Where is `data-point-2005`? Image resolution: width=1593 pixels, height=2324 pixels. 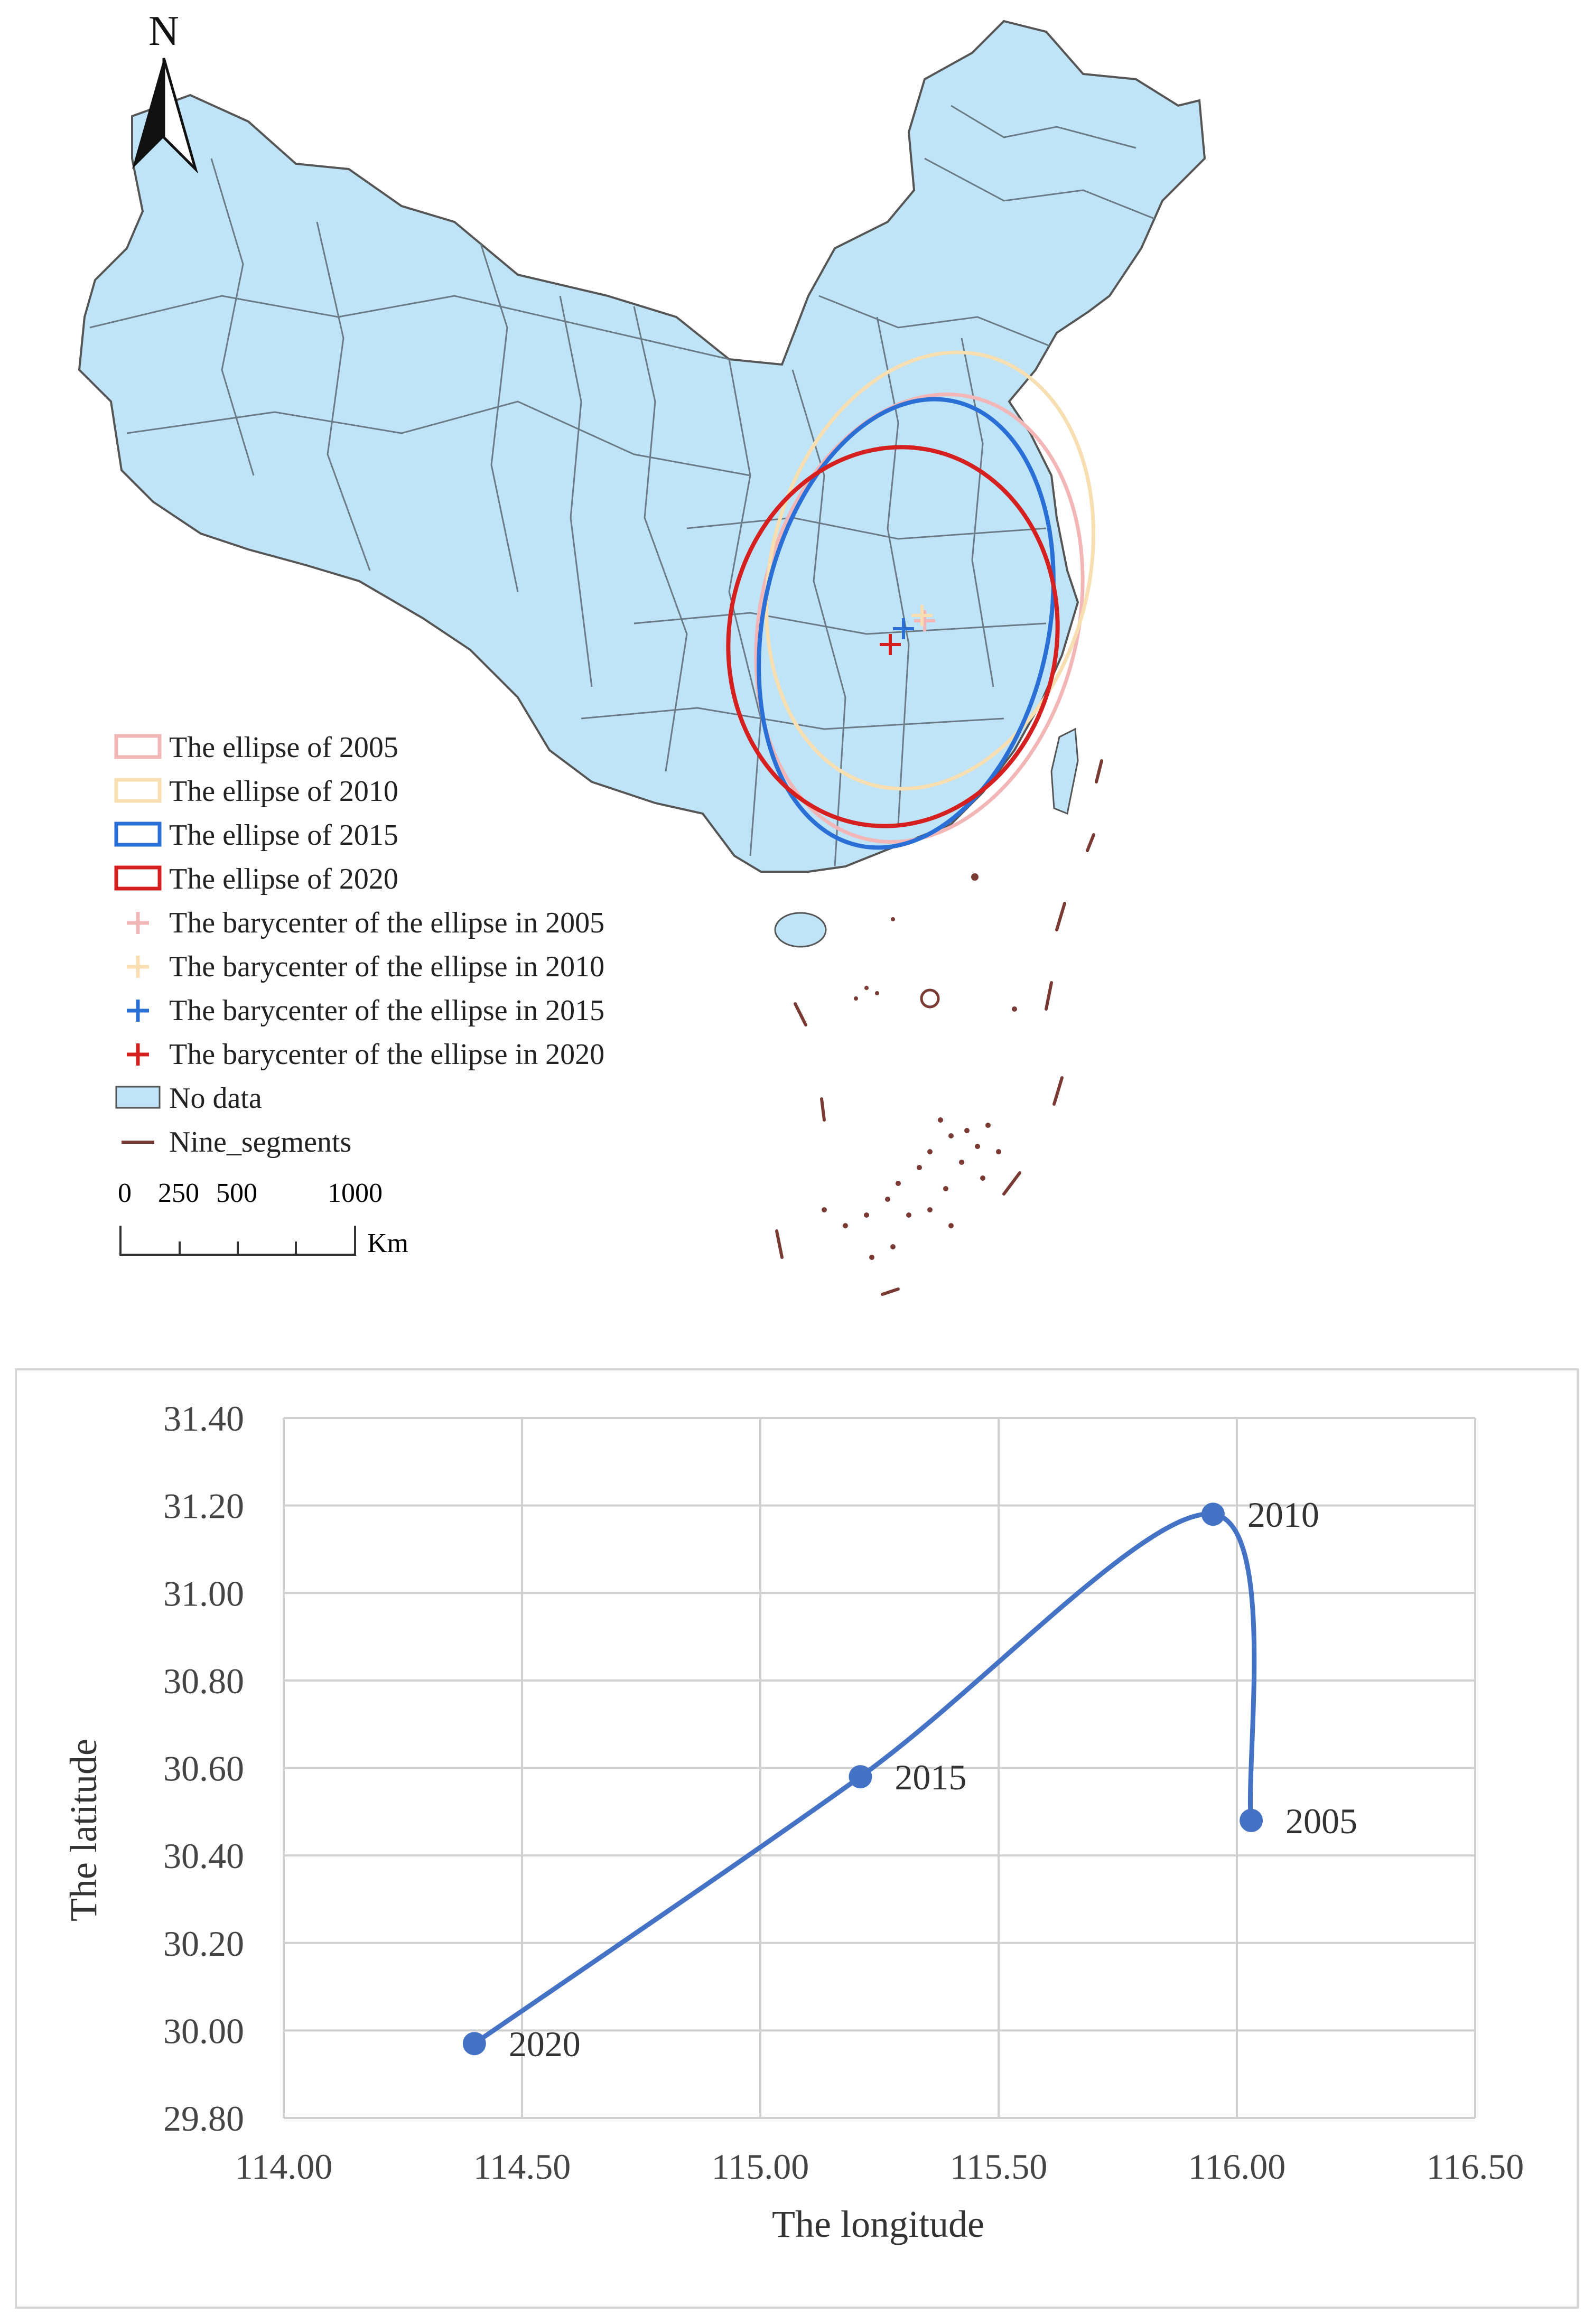
data-point-2005 is located at coordinates (1251, 1820).